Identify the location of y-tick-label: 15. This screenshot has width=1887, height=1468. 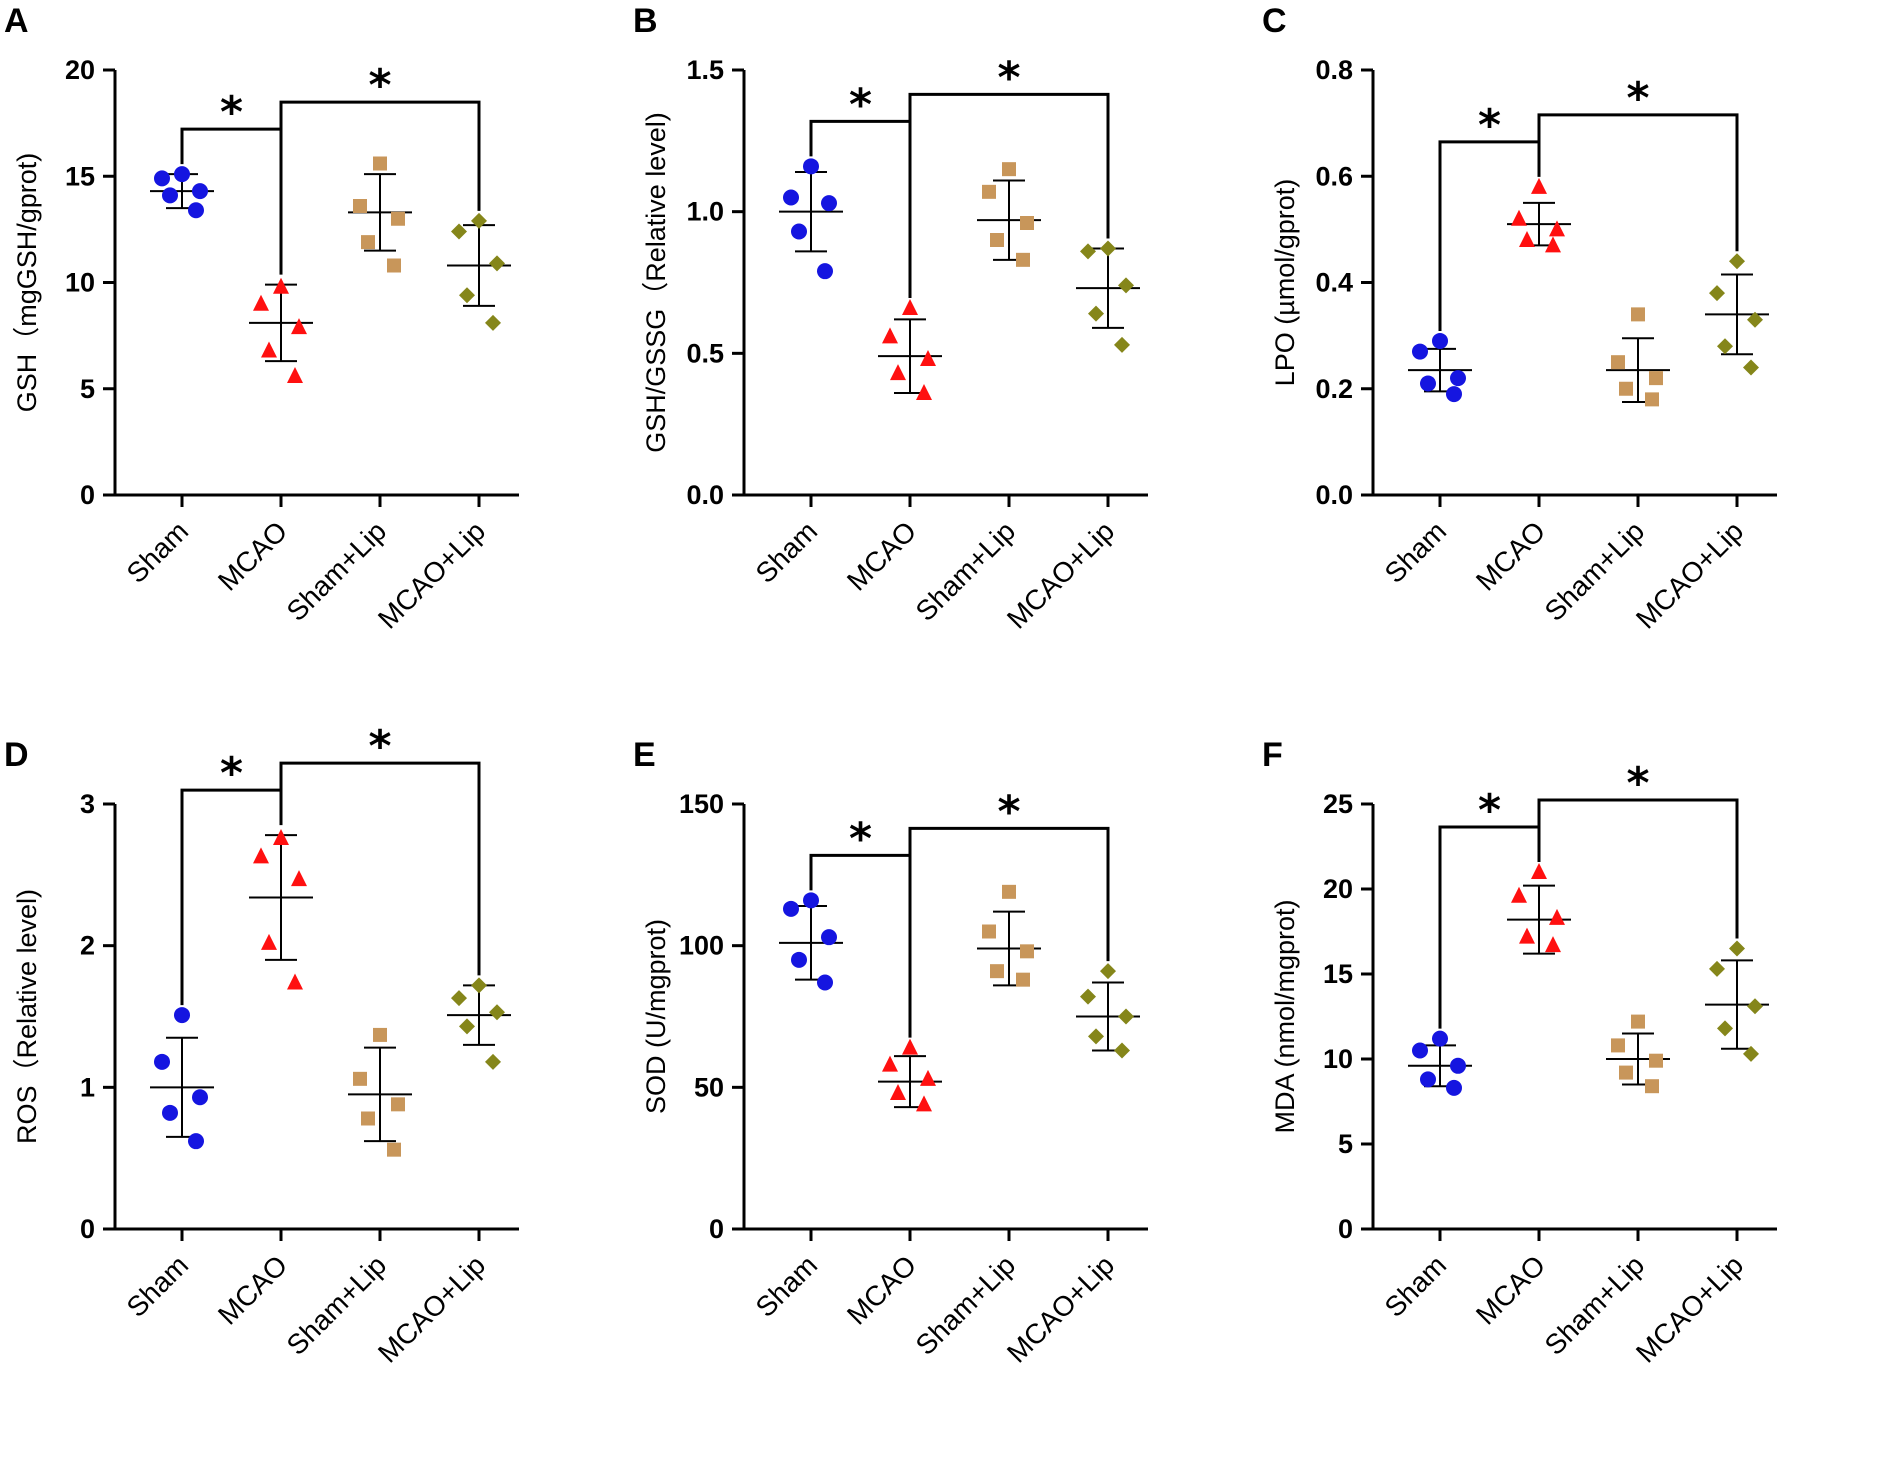
(1338, 974).